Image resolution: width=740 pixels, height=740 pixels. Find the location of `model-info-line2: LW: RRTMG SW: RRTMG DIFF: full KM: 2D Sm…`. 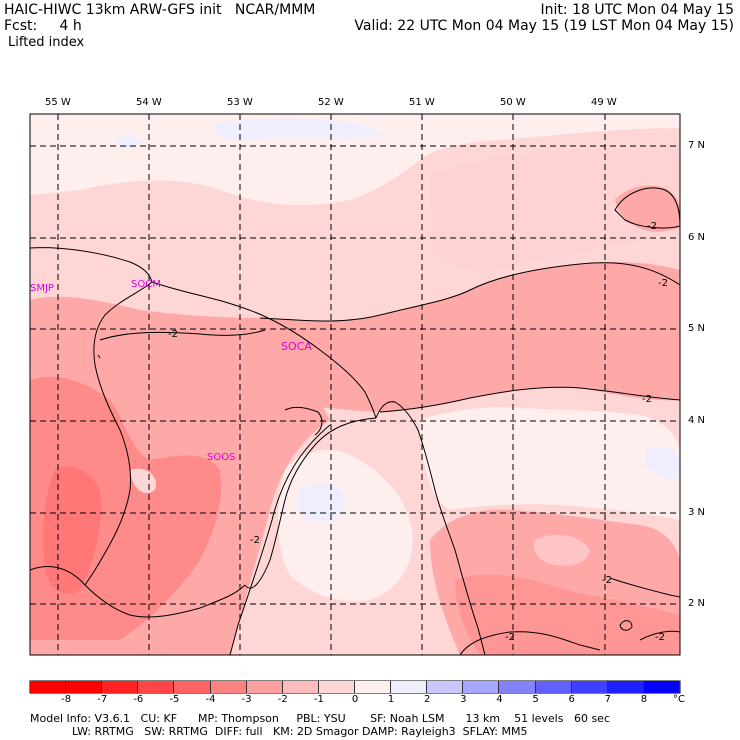

model-info-line2: LW: RRTMG SW: RRTMG DIFF: full KM: 2D Sm… is located at coordinates (279, 731).